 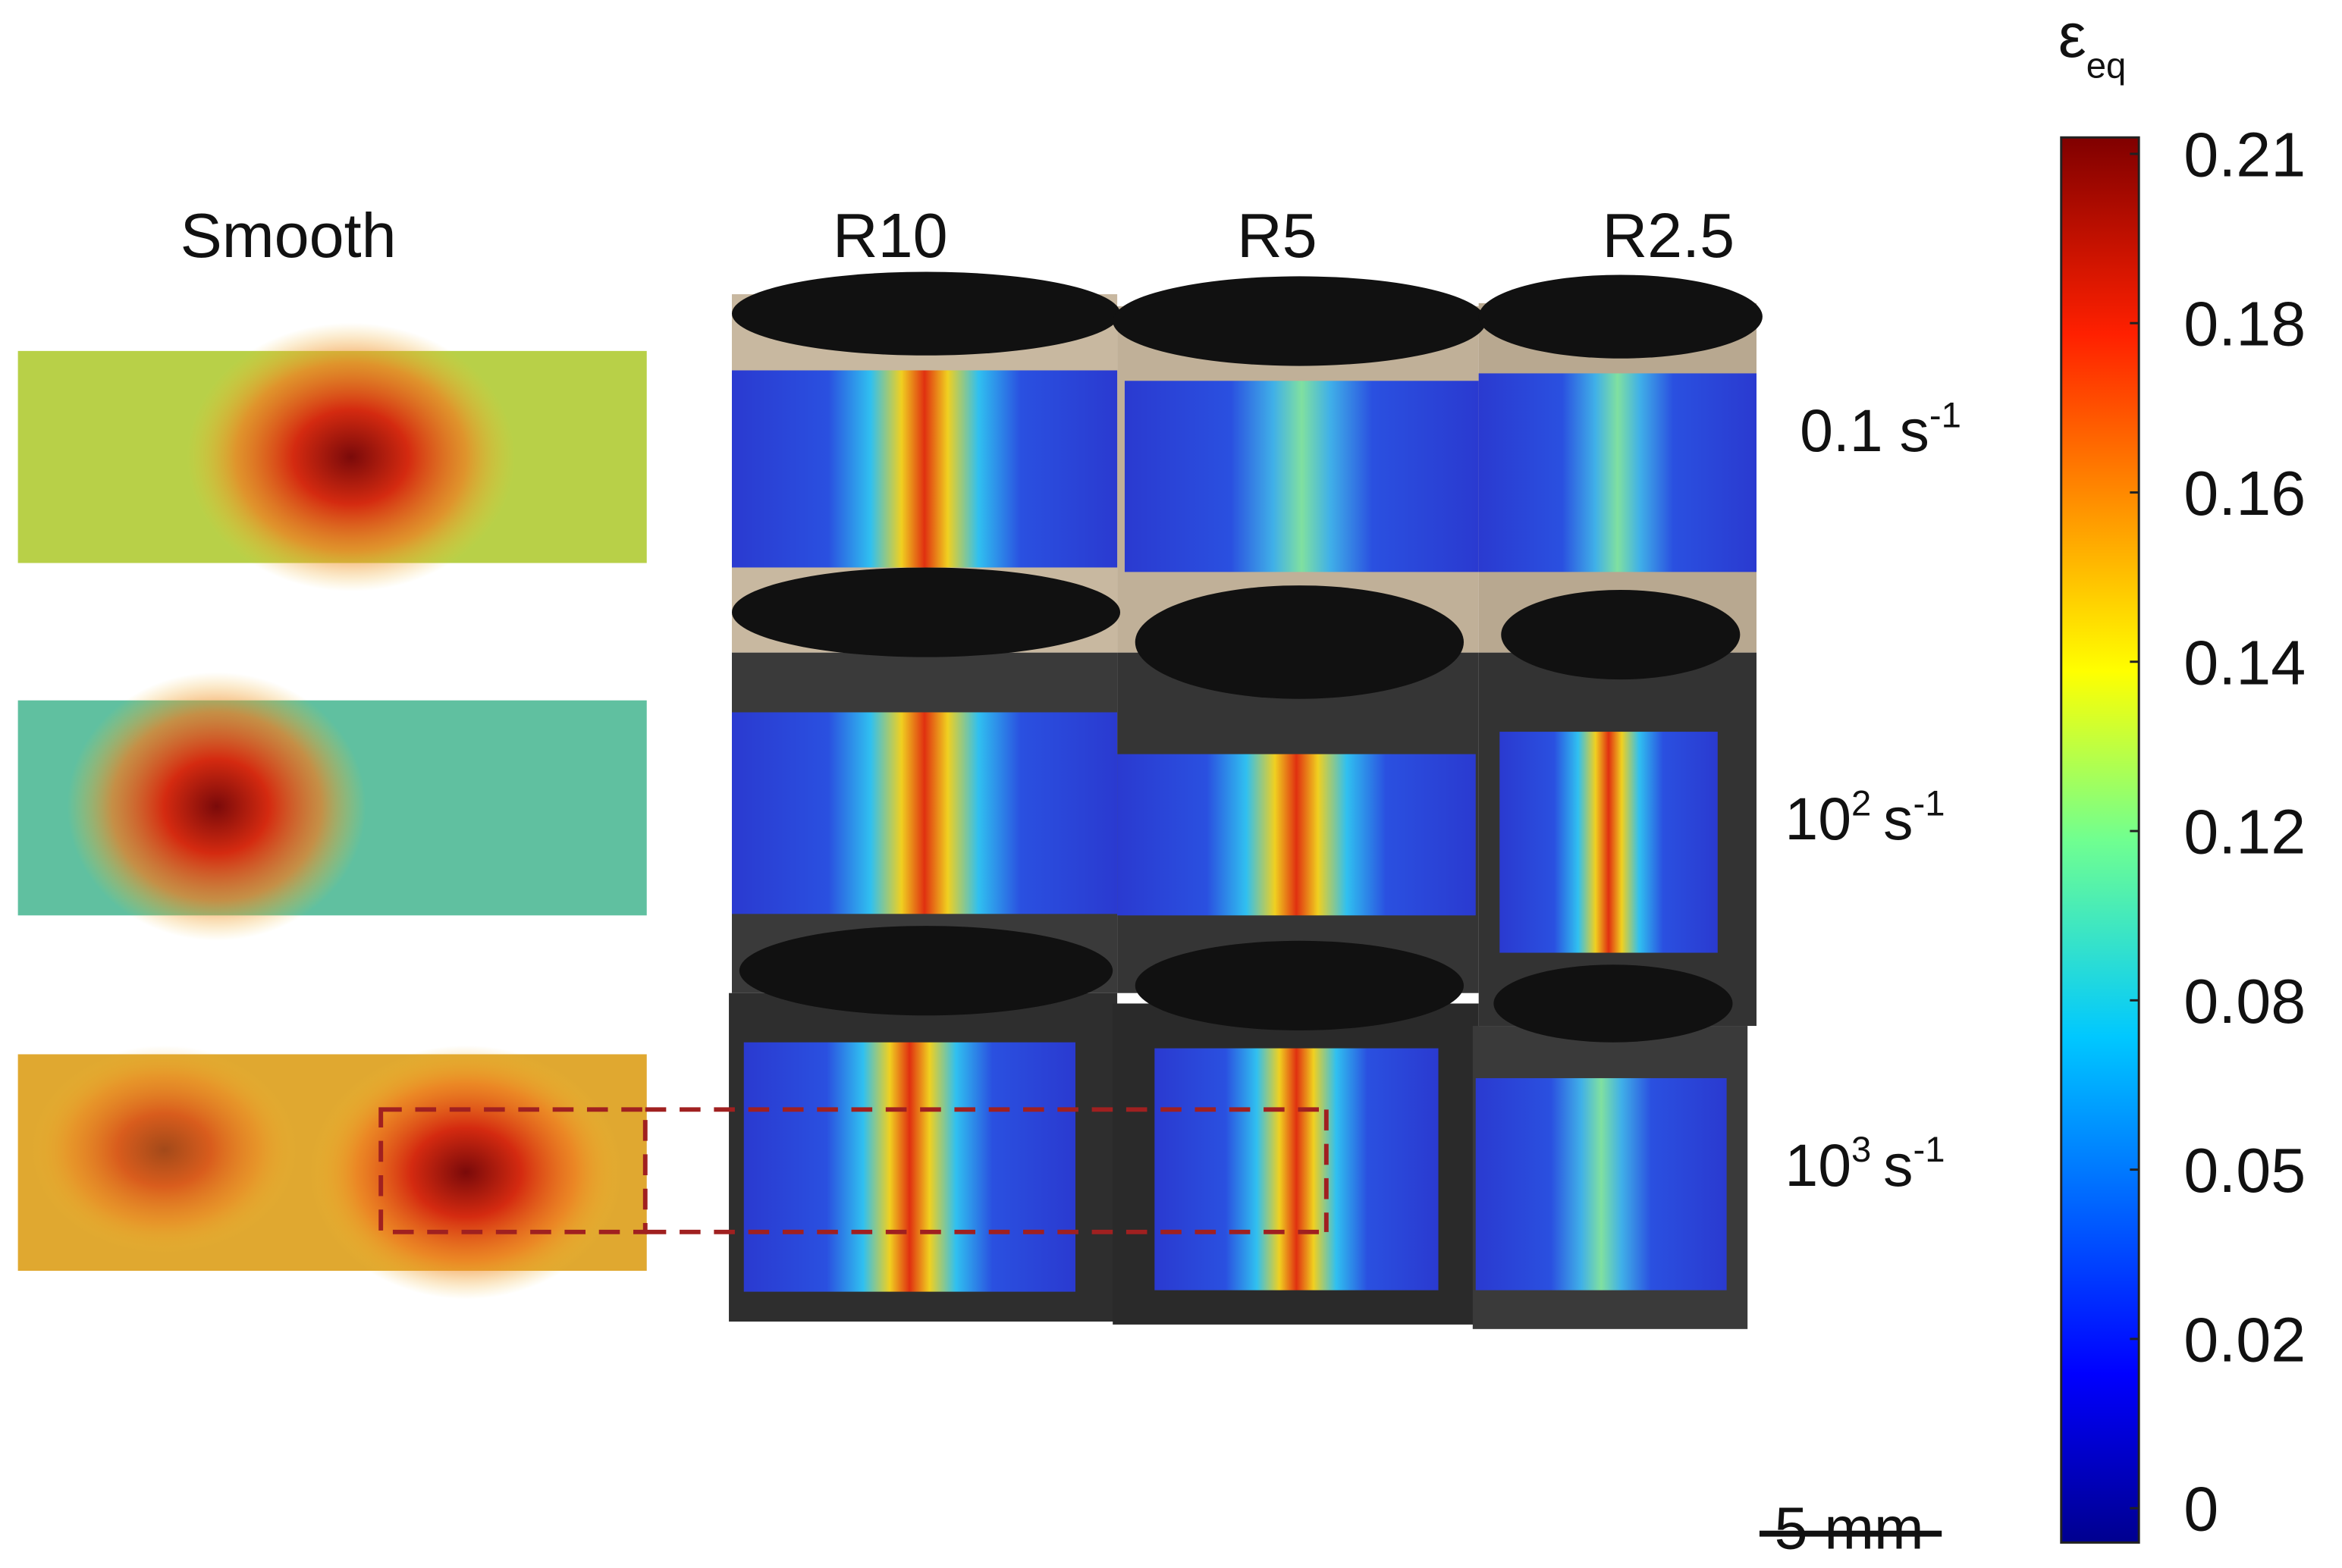 I want to click on rate-value: 0.1, so click(x=1841, y=431).